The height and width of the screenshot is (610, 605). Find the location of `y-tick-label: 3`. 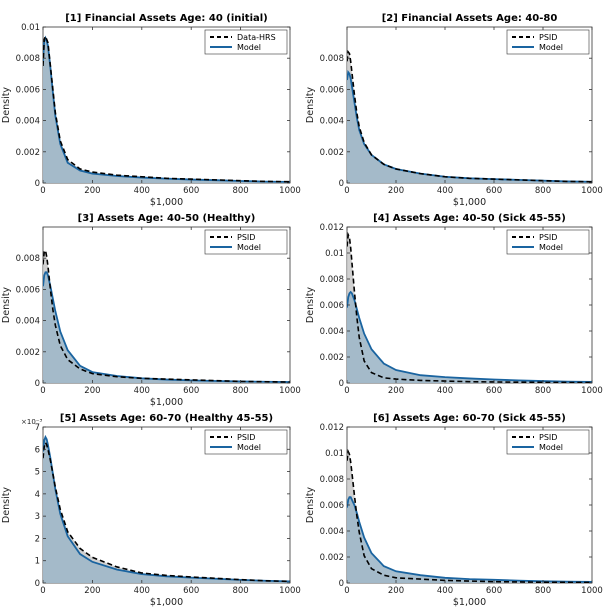

y-tick-label: 3 is located at coordinates (37, 517).